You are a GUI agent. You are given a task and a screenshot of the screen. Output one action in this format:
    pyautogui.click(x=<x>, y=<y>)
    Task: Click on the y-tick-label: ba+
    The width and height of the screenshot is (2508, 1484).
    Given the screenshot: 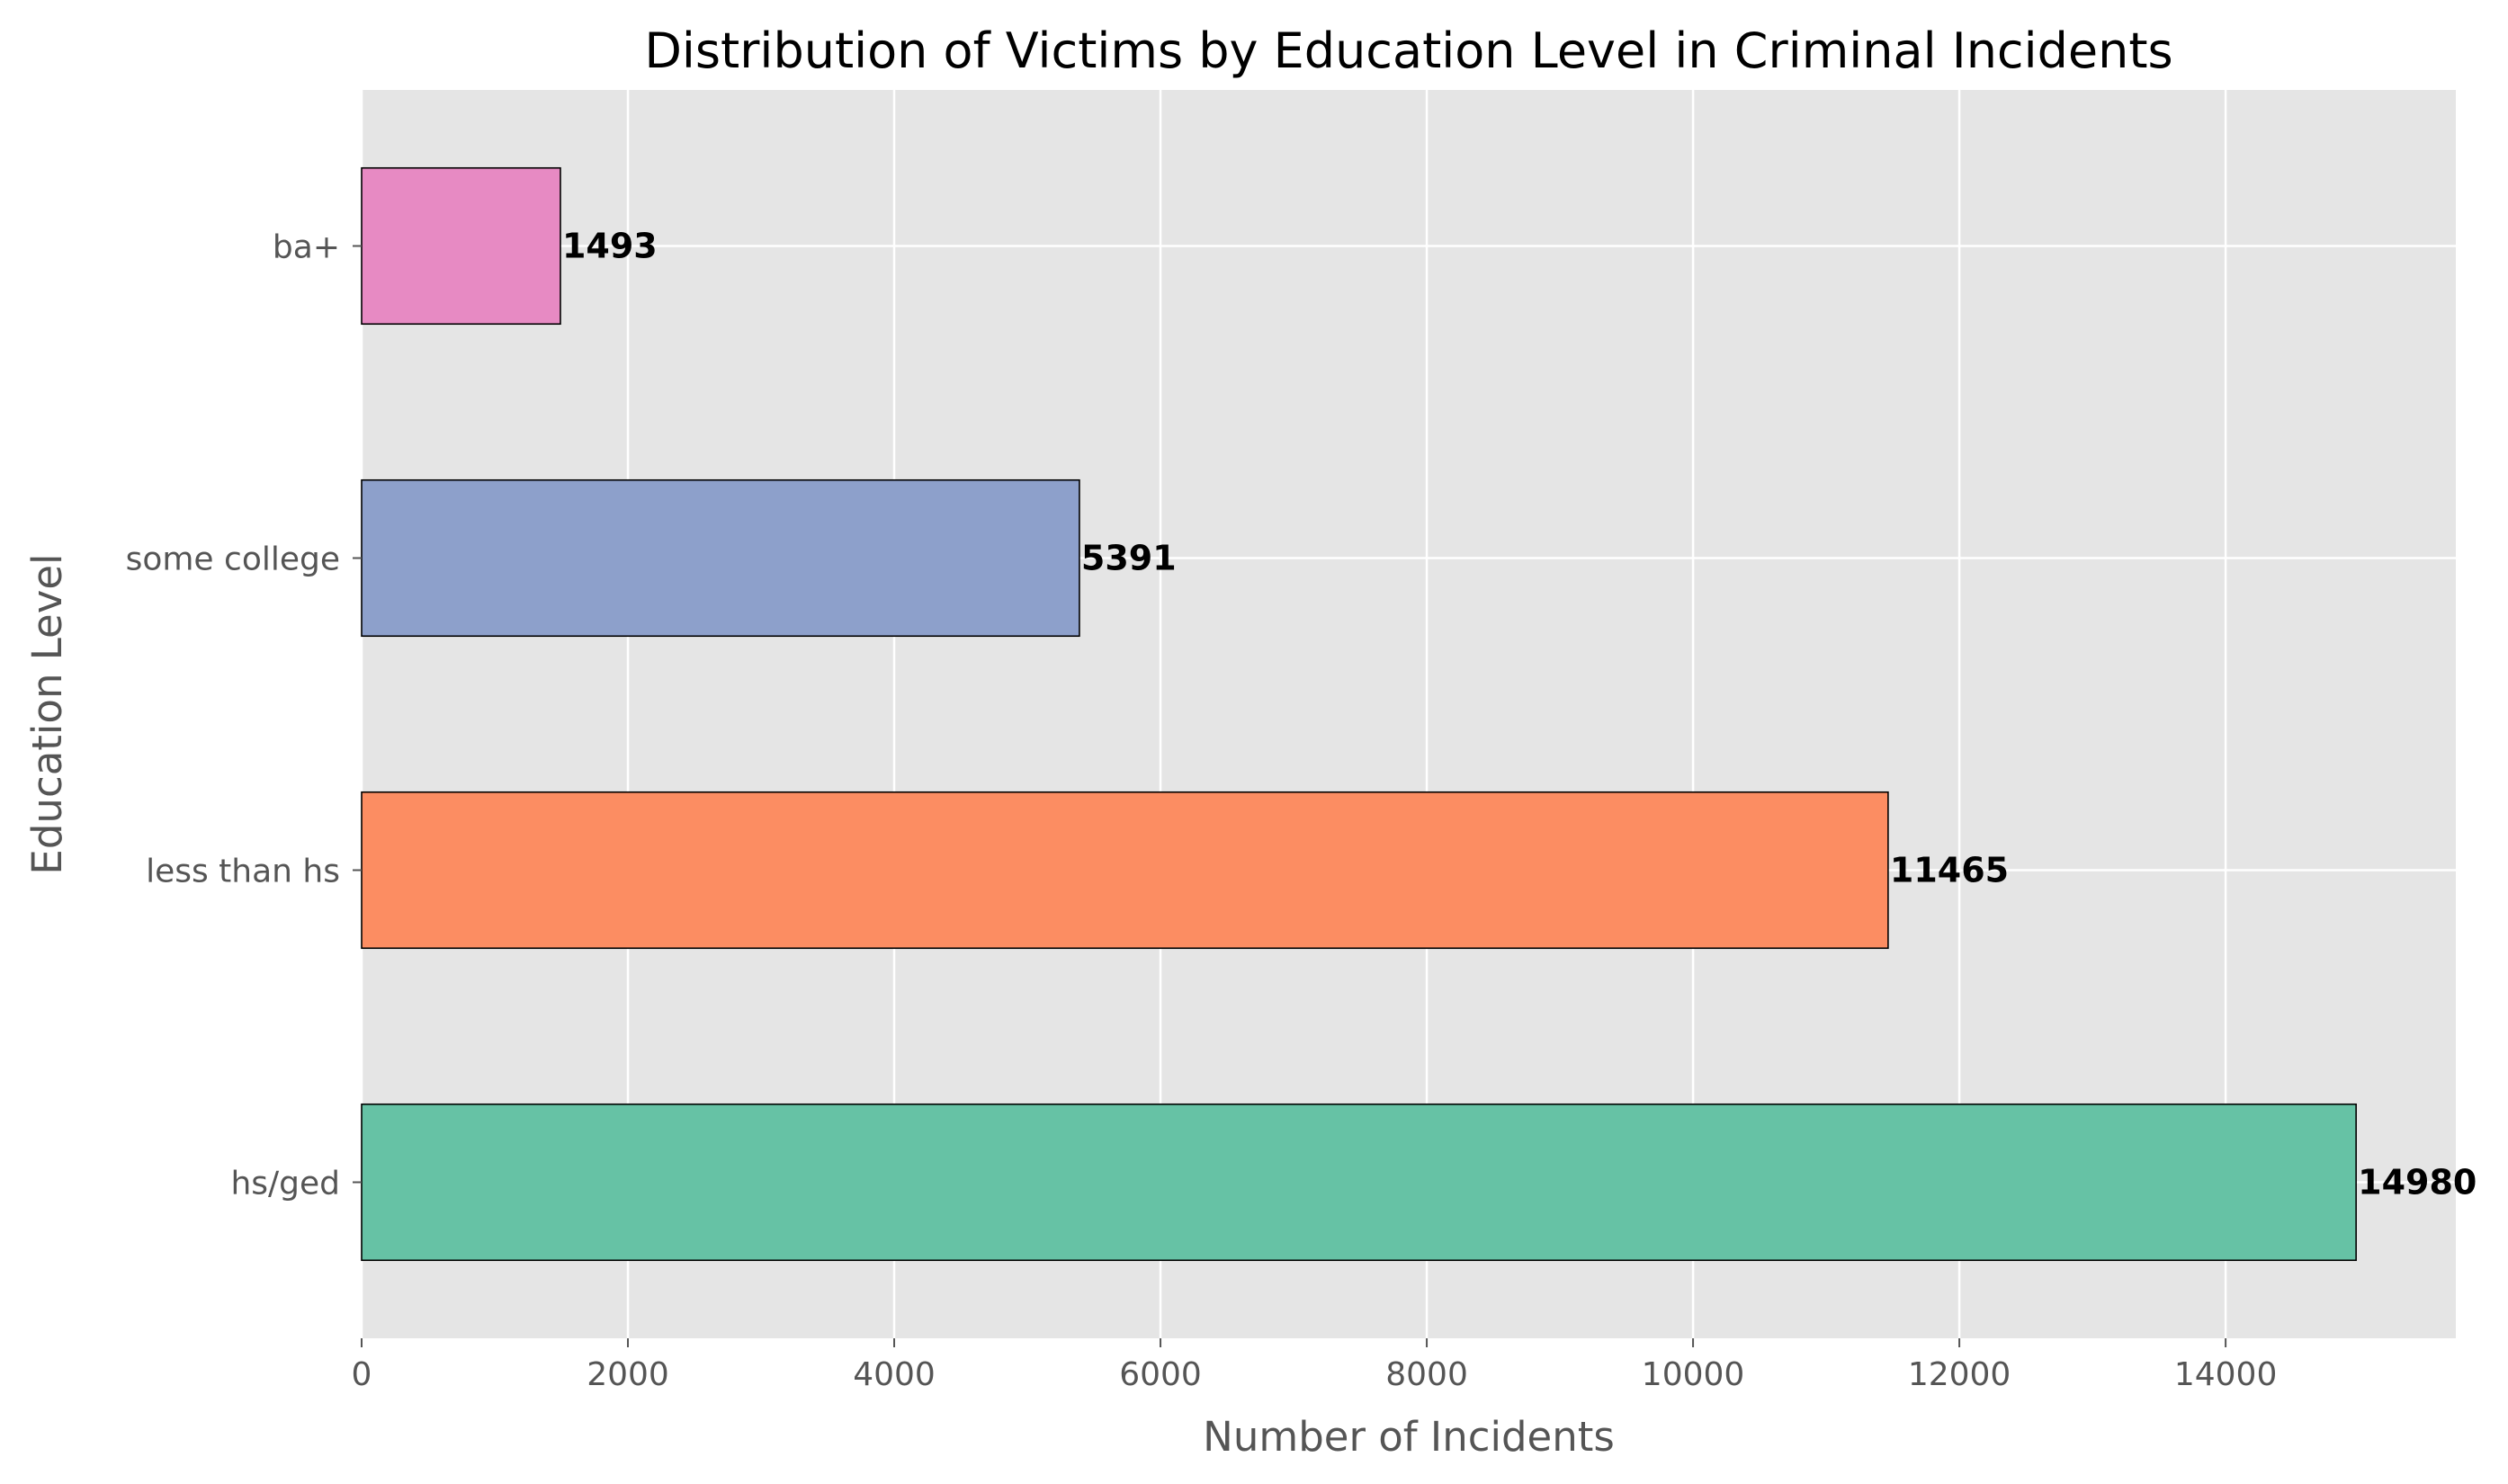 What is the action you would take?
    pyautogui.click(x=306, y=247)
    